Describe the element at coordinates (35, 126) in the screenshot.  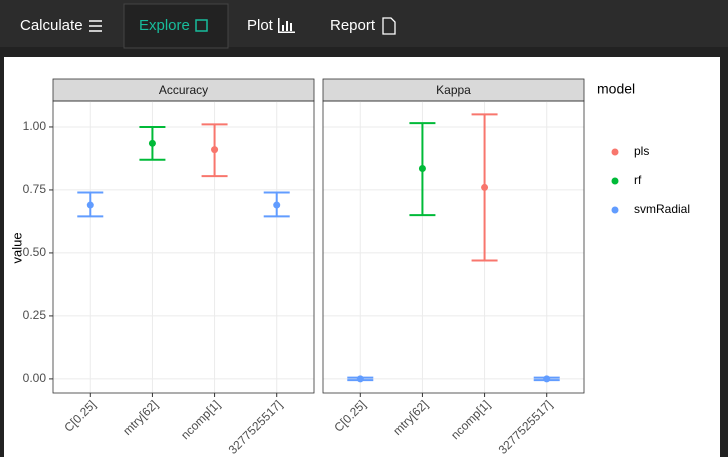
I see `y-tick-label: 1.00` at that location.